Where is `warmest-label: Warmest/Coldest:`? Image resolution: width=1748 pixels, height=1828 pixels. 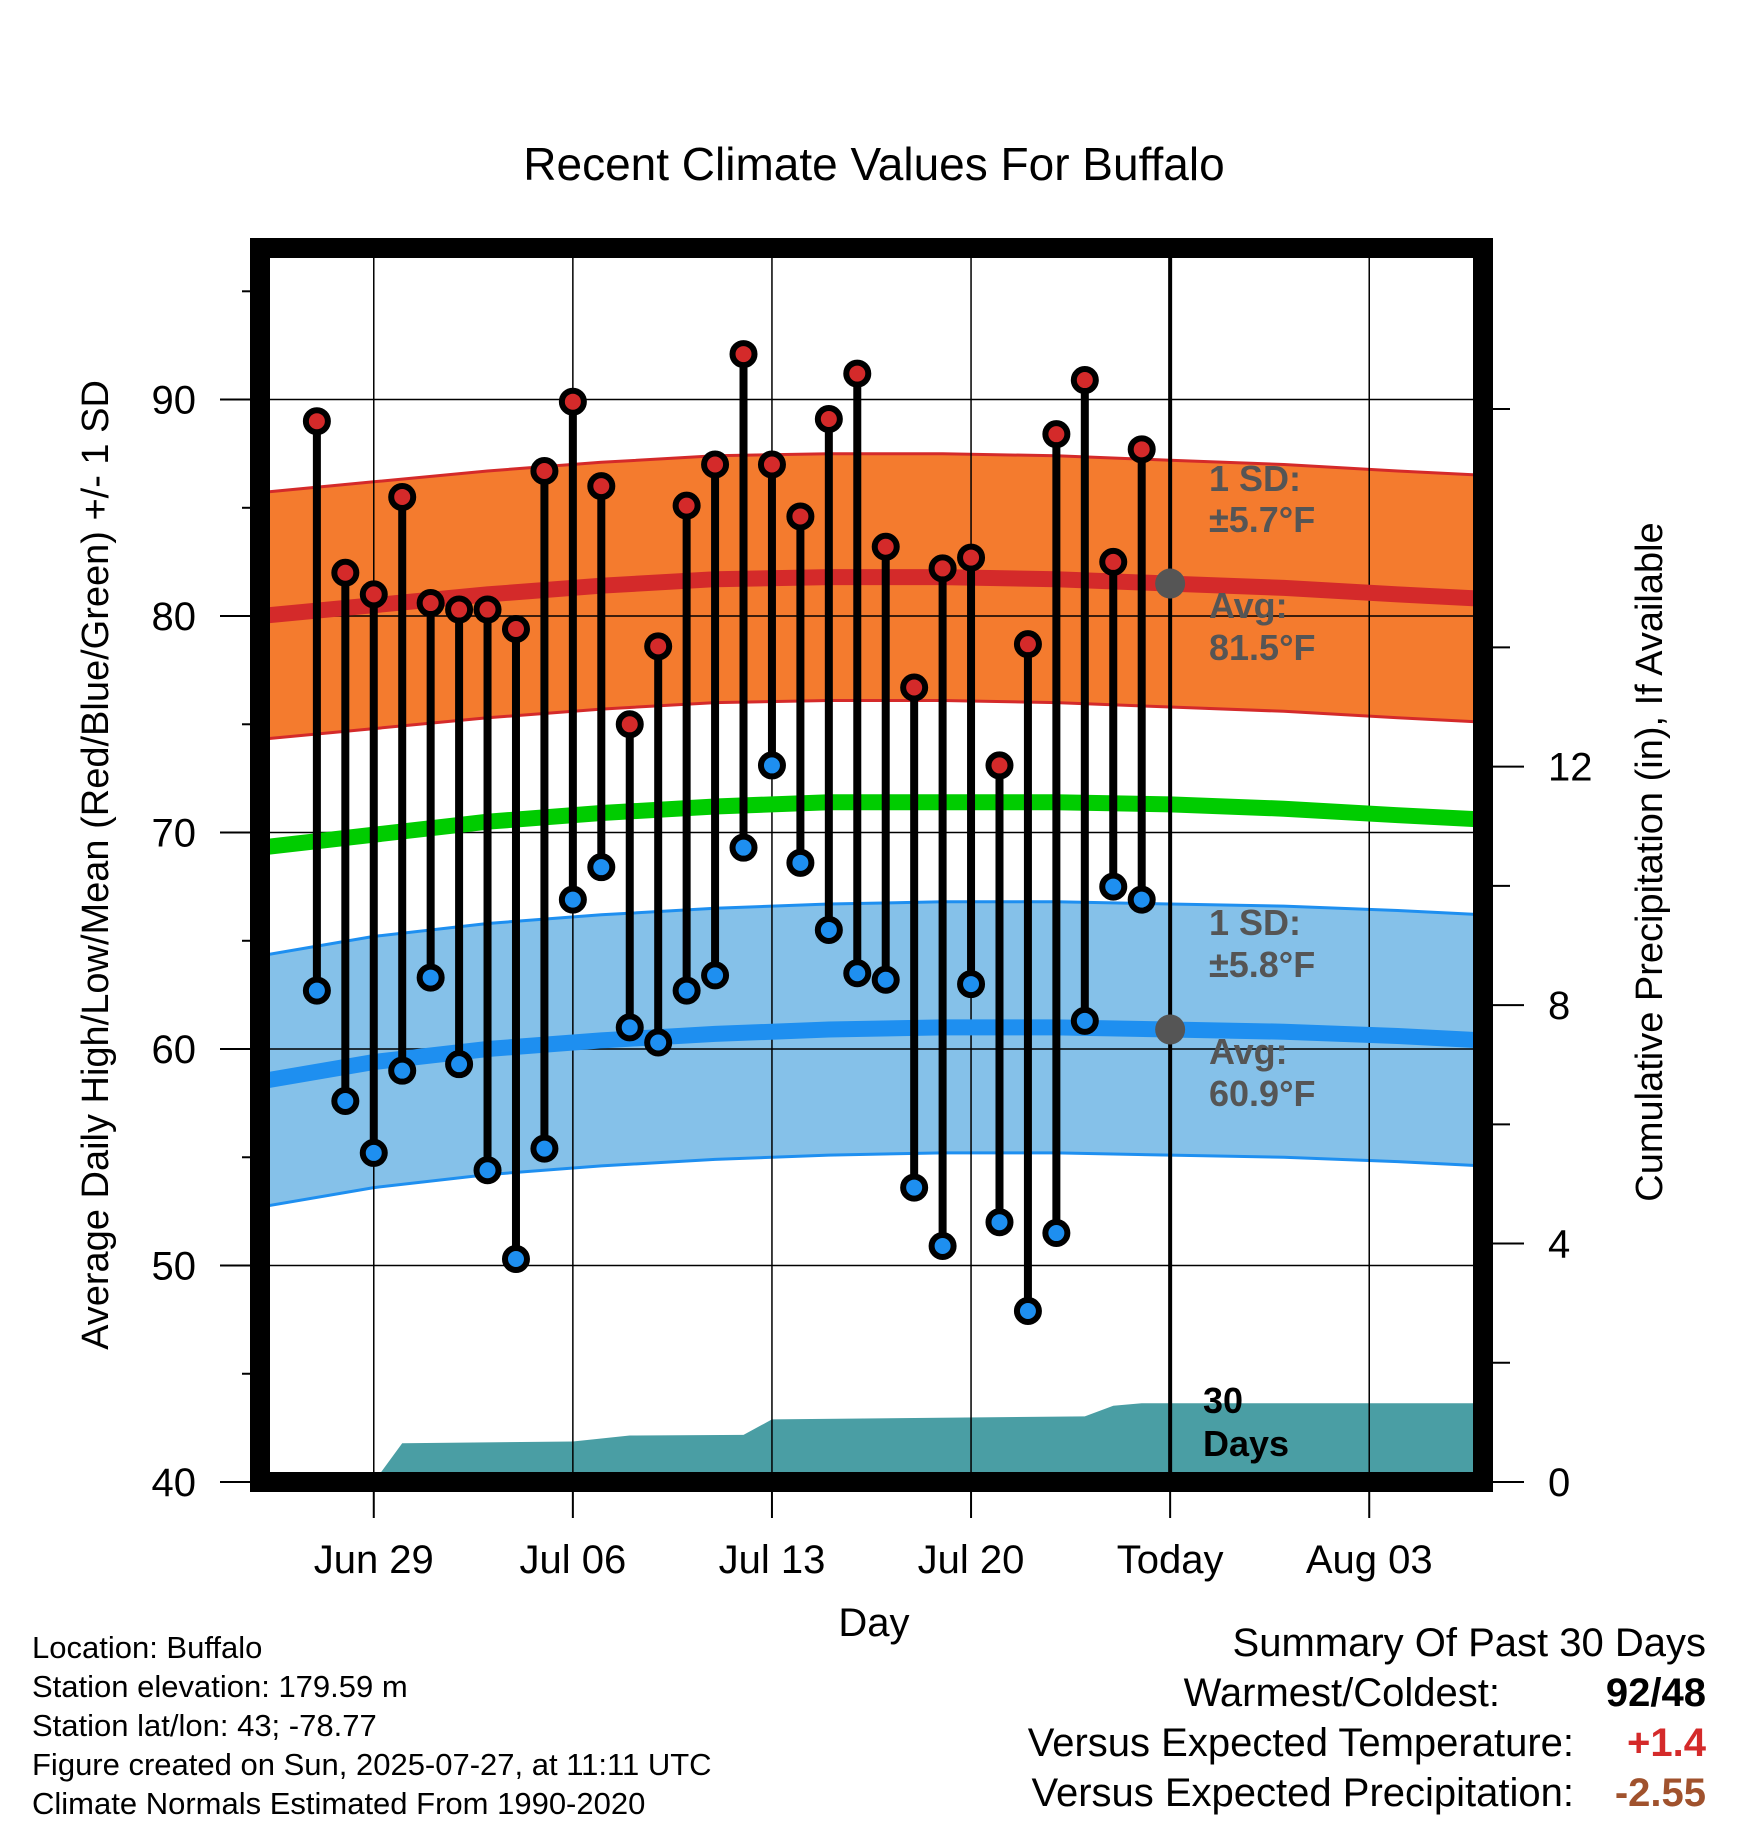 warmest-label: Warmest/Coldest: is located at coordinates (1341, 1693).